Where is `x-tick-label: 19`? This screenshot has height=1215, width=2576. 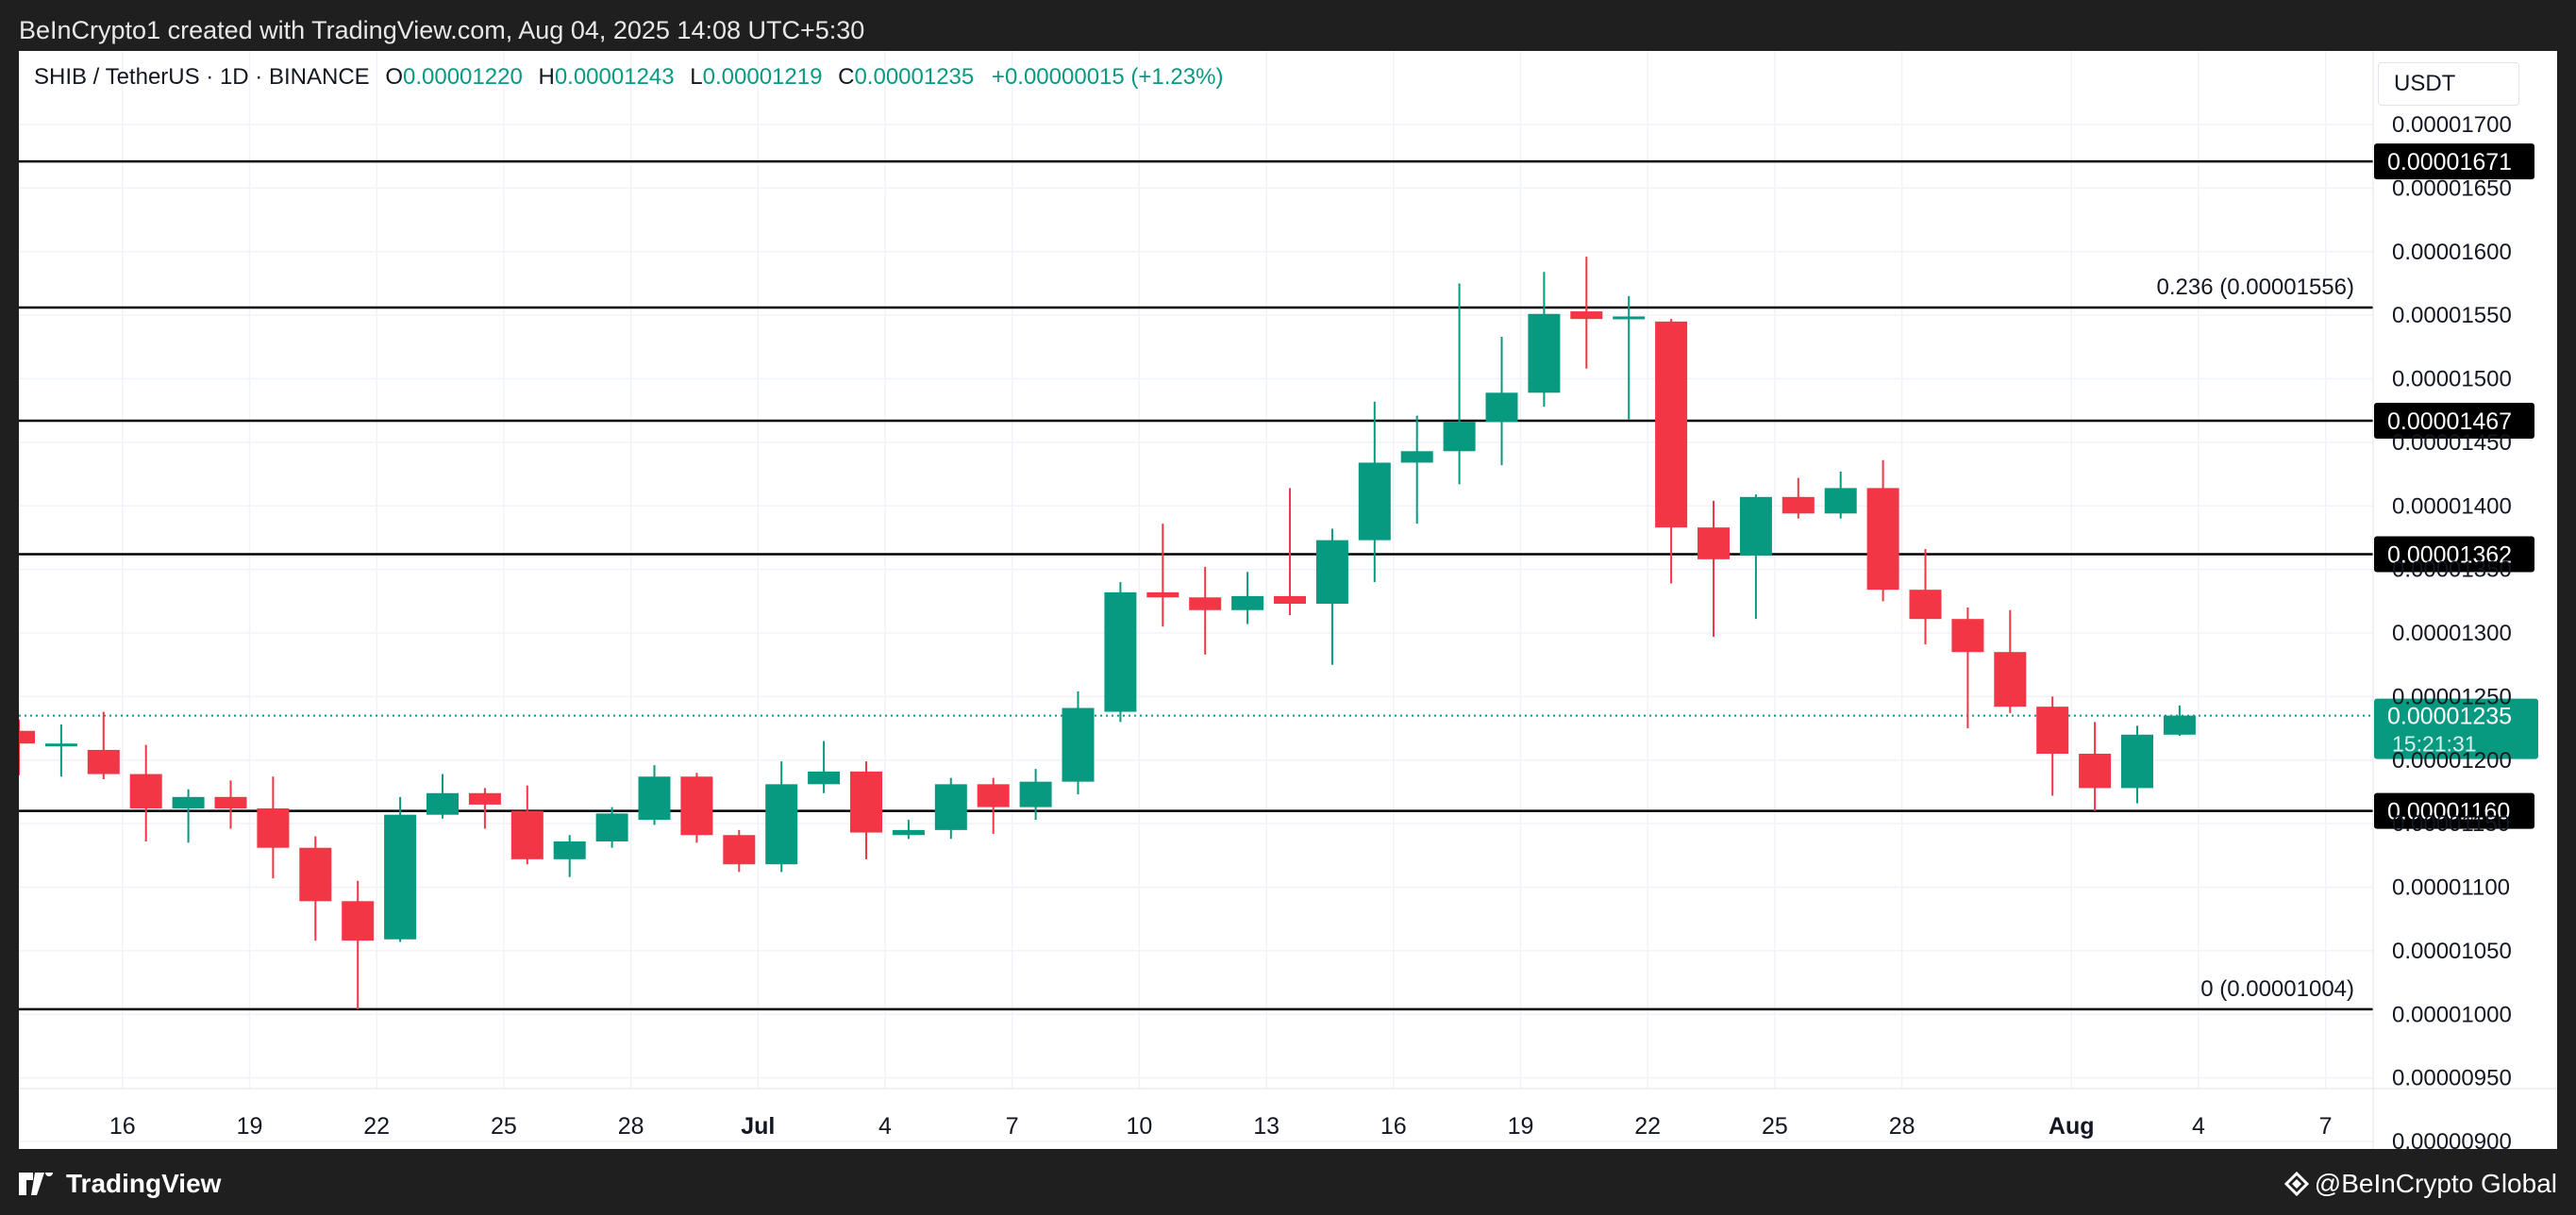
x-tick-label: 19 is located at coordinates (250, 1126).